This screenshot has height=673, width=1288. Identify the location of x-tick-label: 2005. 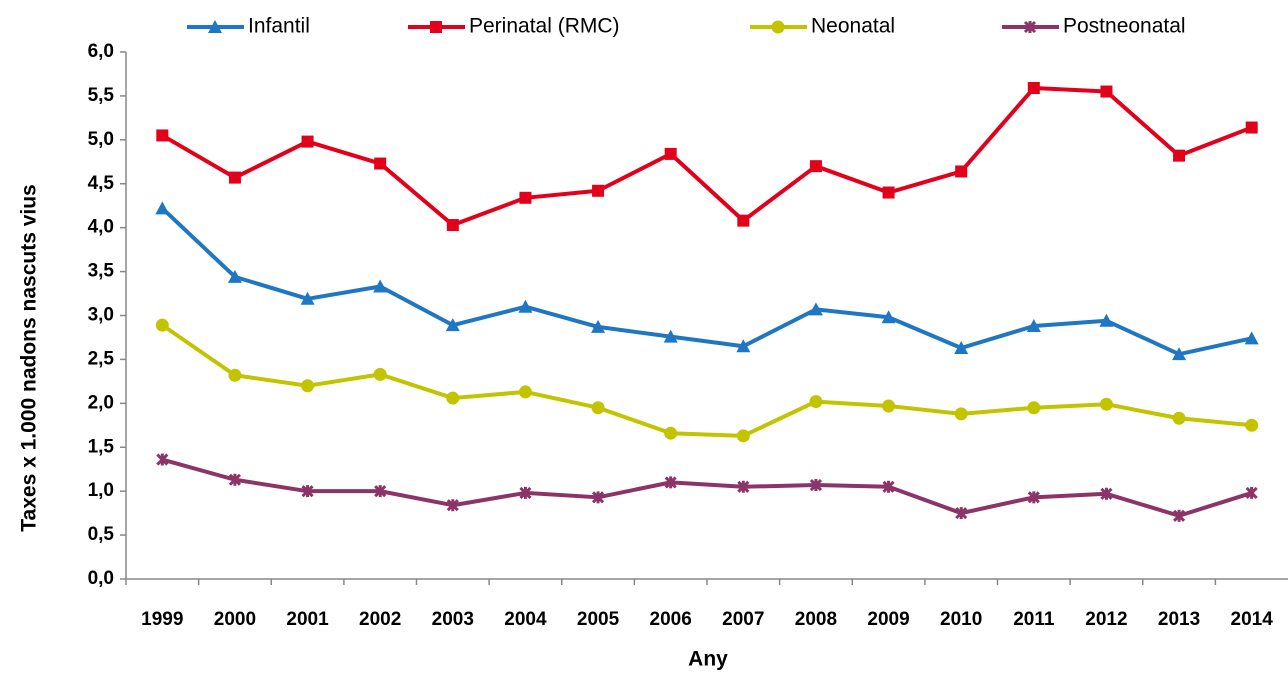
(598, 619).